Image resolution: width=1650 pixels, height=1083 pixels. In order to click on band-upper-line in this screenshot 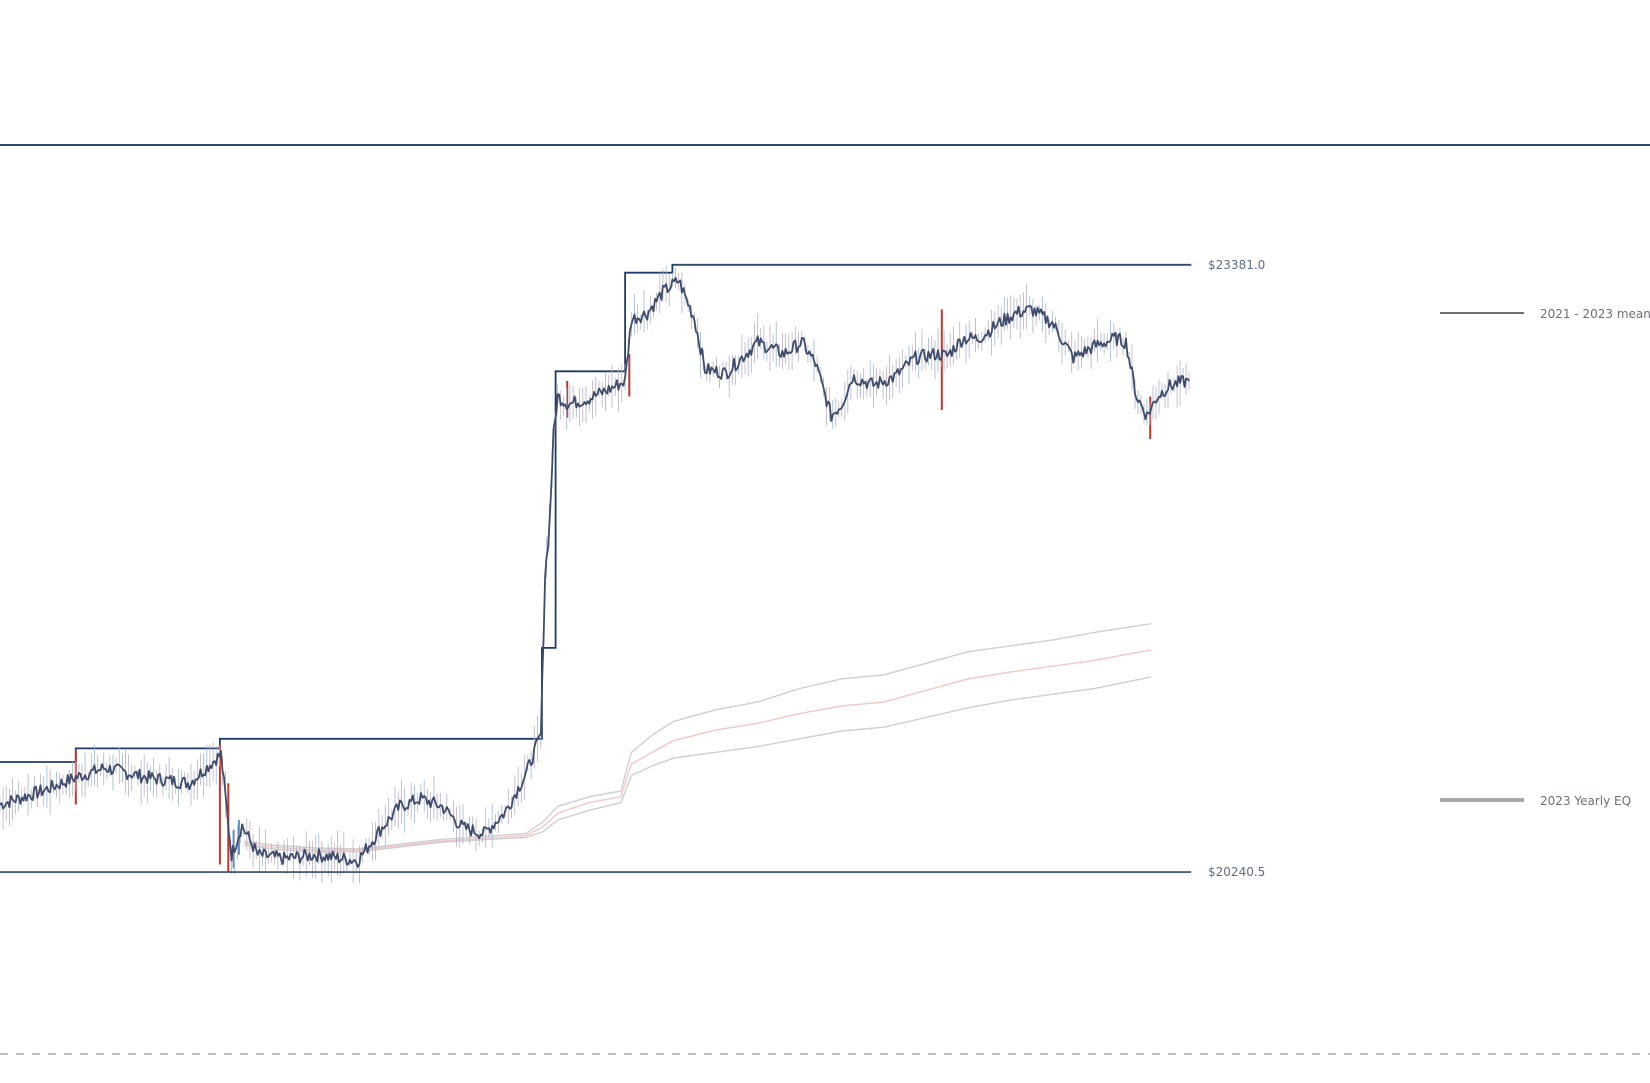, I will do `click(698, 736)`.